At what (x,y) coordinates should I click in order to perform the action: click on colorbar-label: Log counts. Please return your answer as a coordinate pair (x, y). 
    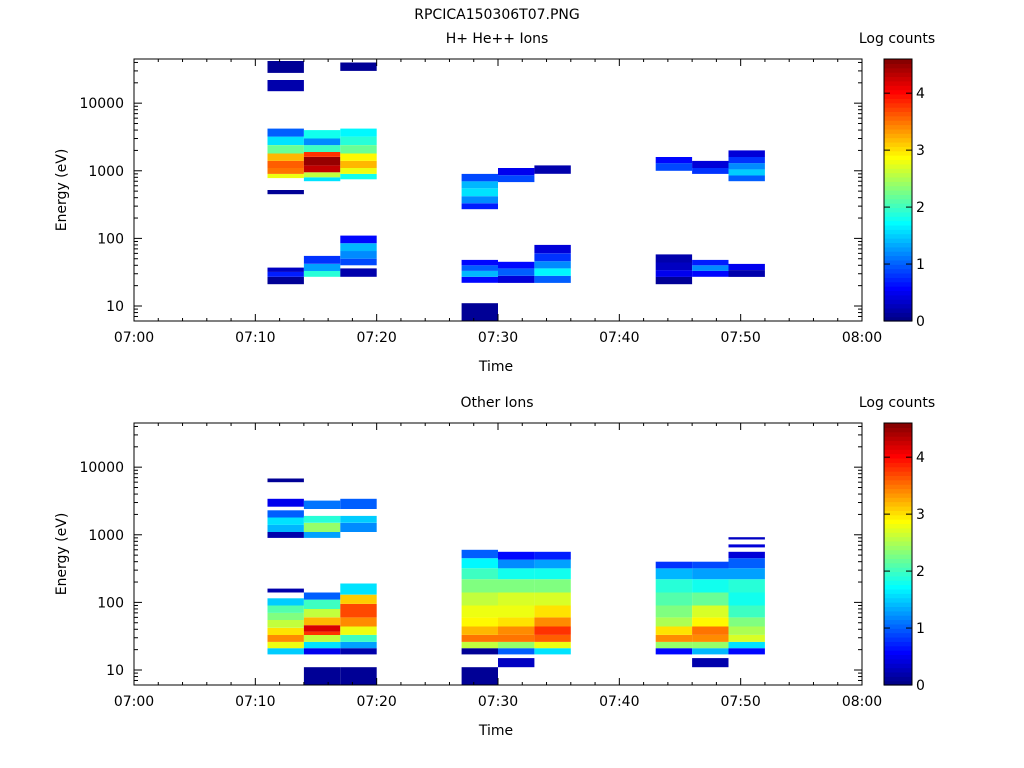
    Looking at the image, I should click on (897, 39).